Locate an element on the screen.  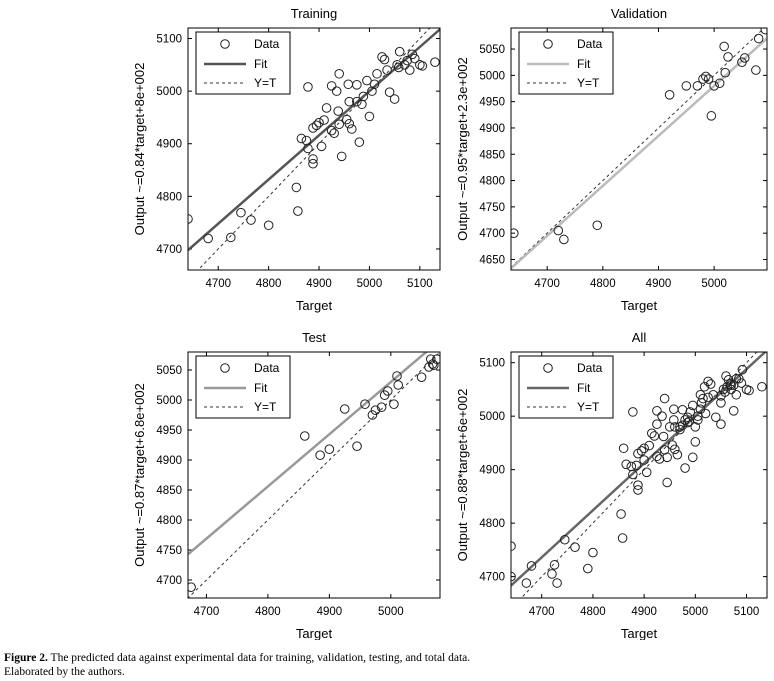
all-yt-line is located at coordinates (639, 475).